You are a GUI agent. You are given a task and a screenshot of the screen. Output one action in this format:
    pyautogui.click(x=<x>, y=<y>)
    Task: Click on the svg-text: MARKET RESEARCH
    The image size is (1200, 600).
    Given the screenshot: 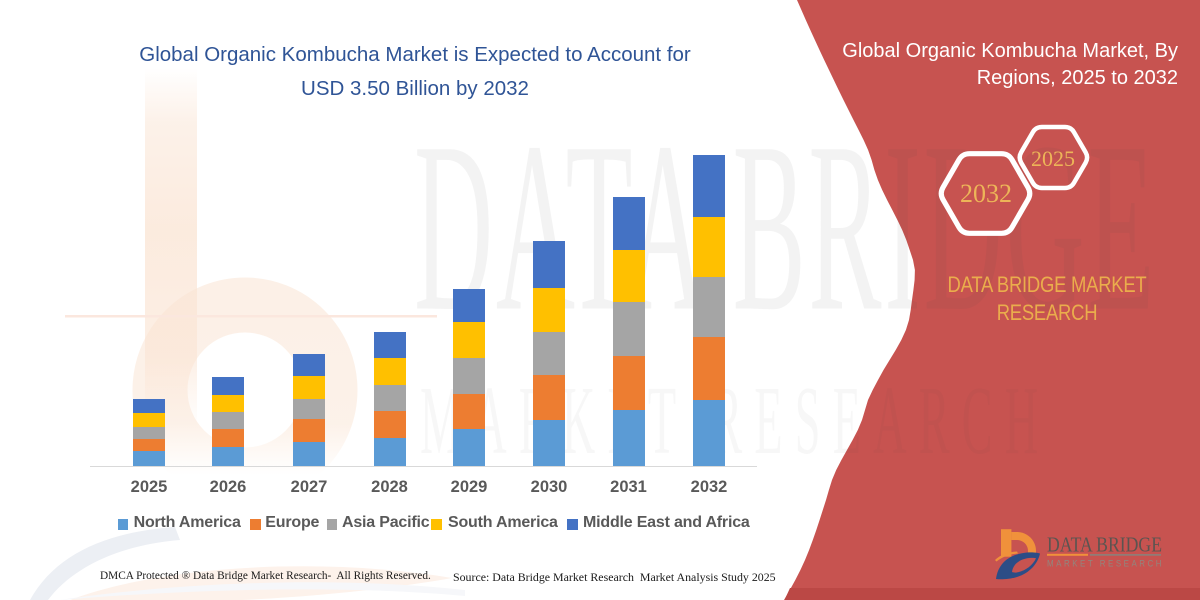 What is the action you would take?
    pyautogui.click(x=1105, y=563)
    